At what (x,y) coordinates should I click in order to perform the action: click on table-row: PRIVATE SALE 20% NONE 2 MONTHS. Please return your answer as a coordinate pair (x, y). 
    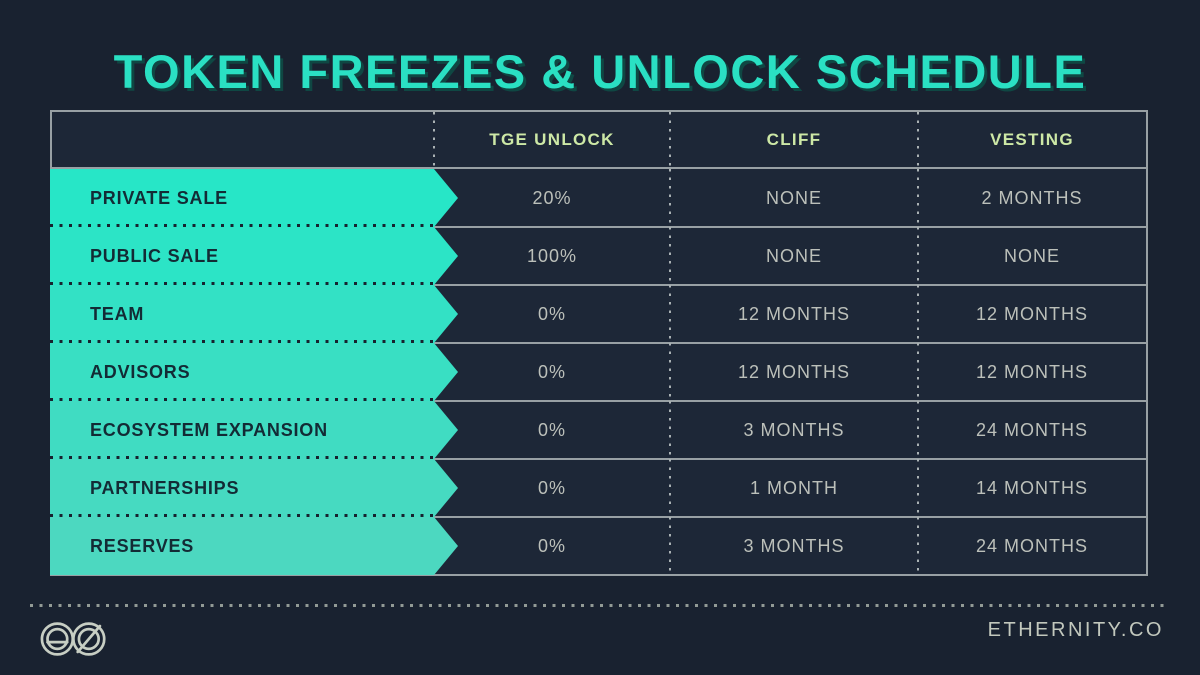
    Looking at the image, I should click on (599, 198).